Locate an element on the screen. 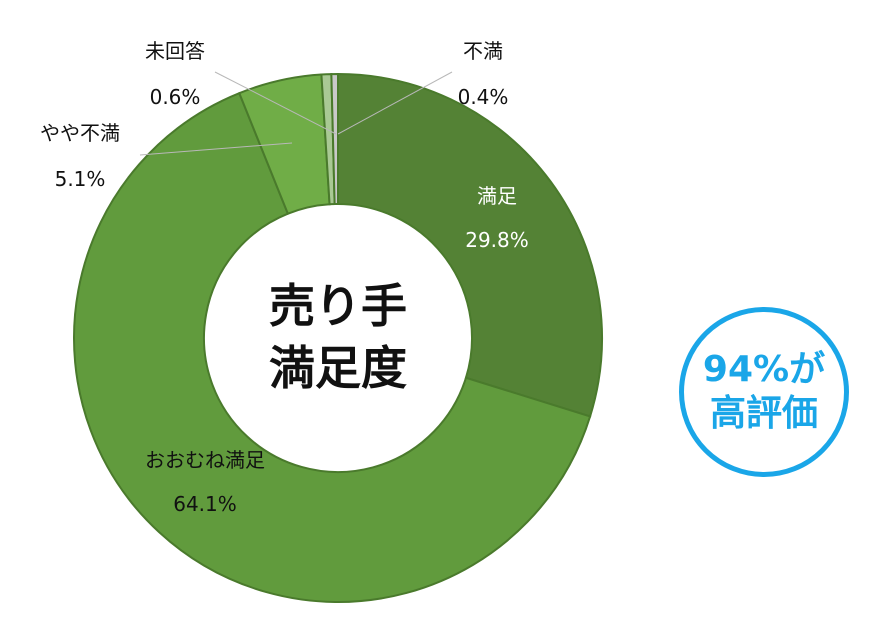 Image resolution: width=891 pixels, height=623 pixels. slice-label-1: おおむね満足 is located at coordinates (205, 460).